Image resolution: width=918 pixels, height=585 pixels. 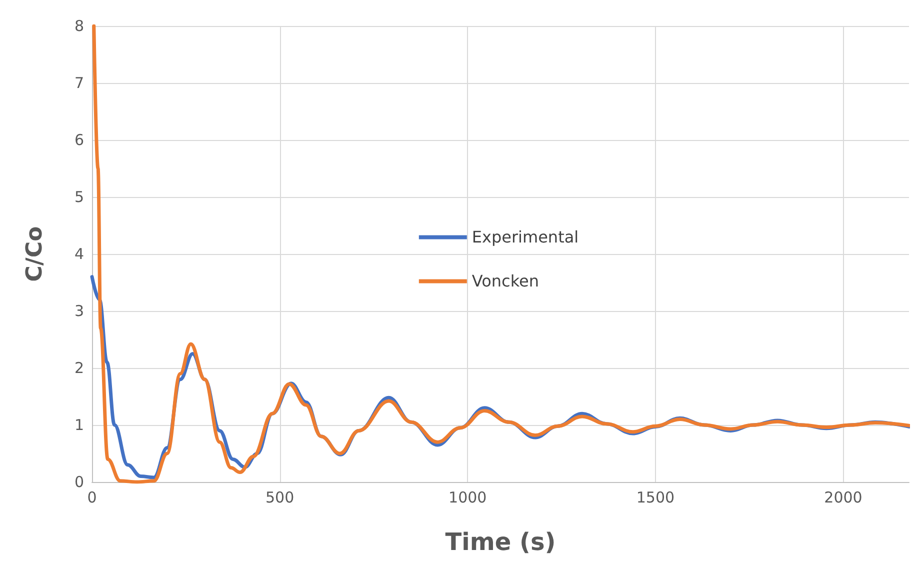 I want to click on x-tick-label: 1000, so click(x=467, y=497).